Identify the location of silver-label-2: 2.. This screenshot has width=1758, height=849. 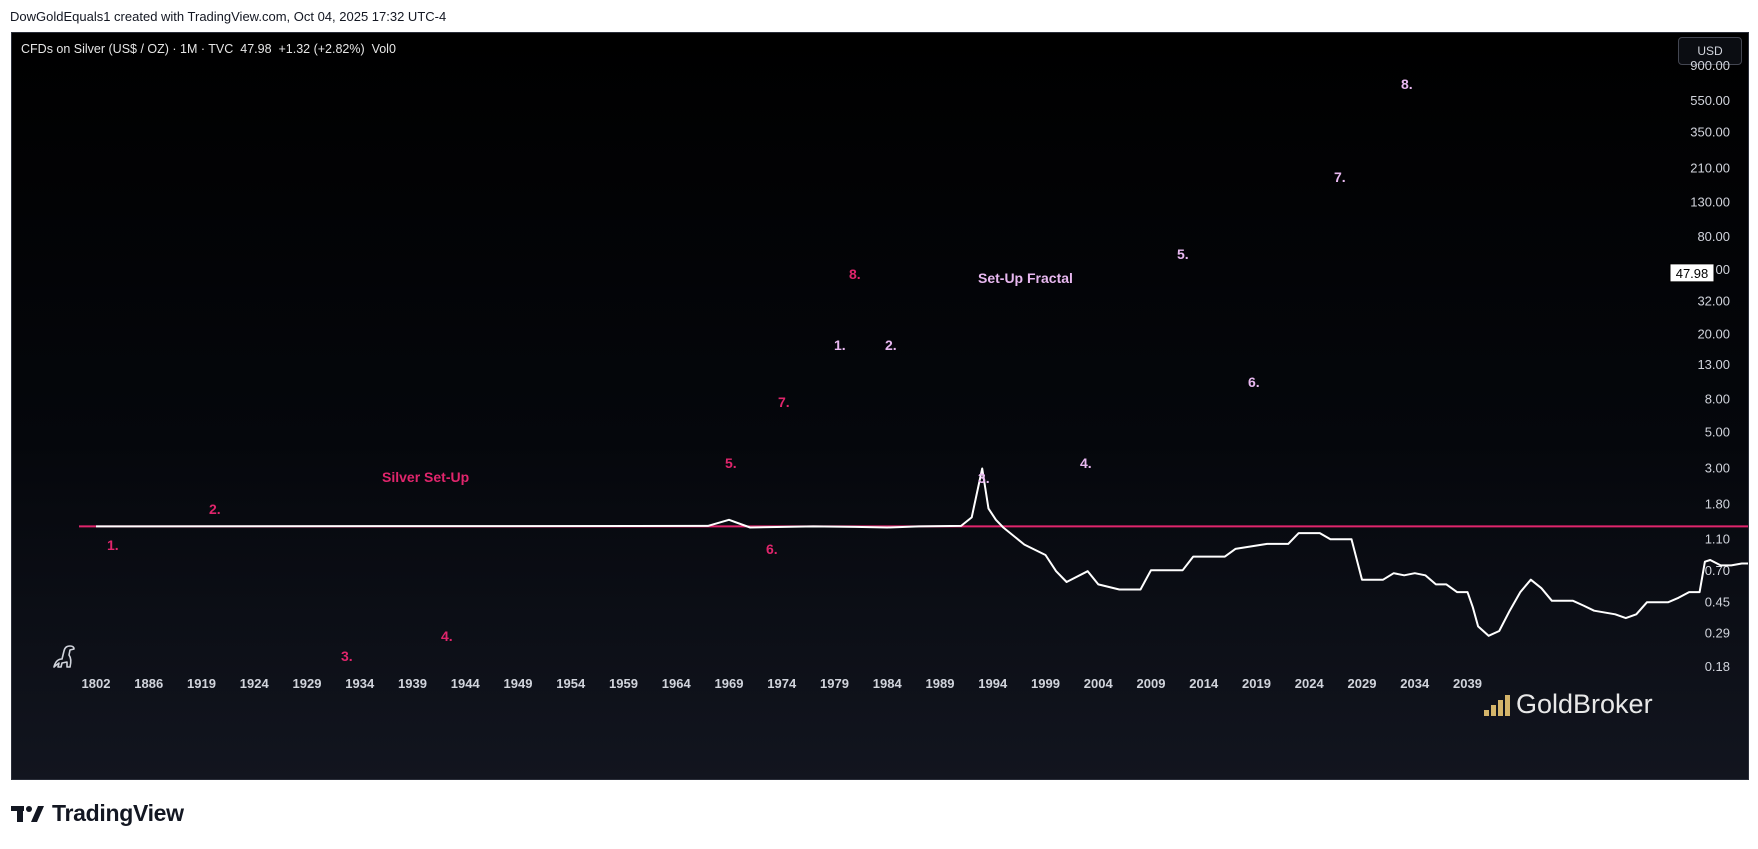
(215, 509).